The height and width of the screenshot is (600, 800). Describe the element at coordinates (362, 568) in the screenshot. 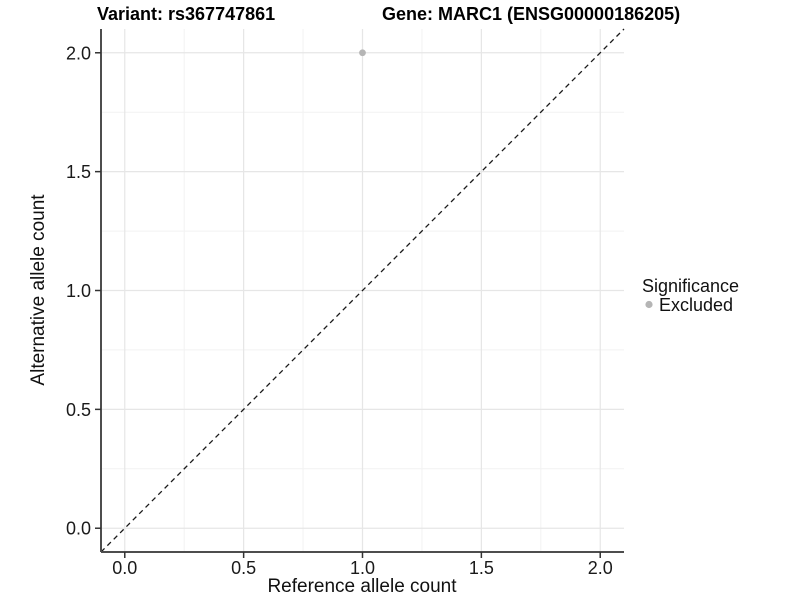

I see `x-tick-label: 1.0` at that location.